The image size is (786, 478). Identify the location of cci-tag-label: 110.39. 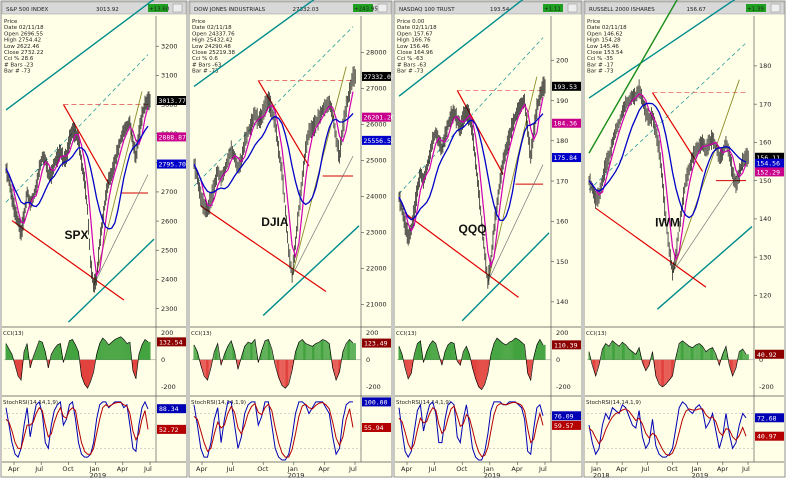
(566, 345).